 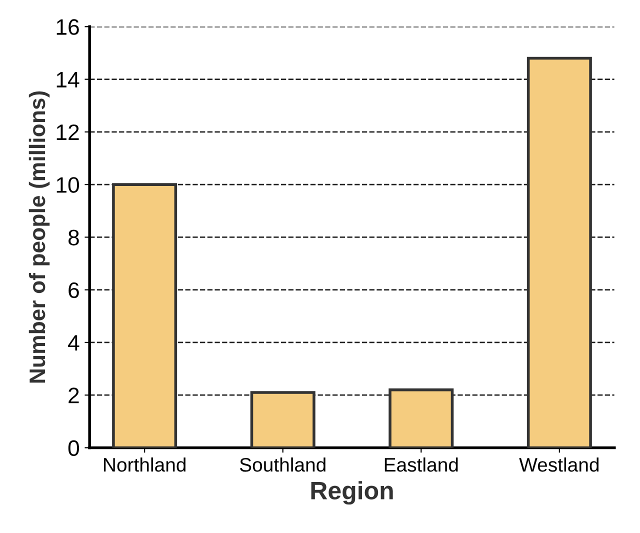 I want to click on y-tick-label: 16, so click(x=67, y=27).